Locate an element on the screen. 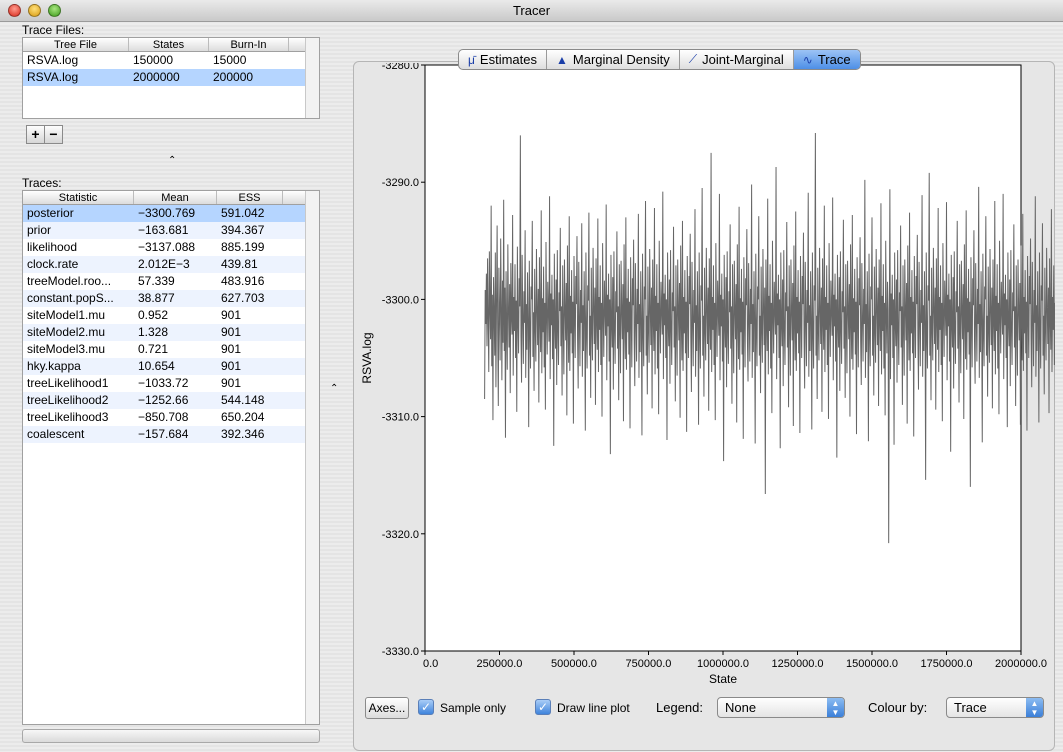 The height and width of the screenshot is (752, 1063). table-row: siteModel3.mu 0.721 901 is located at coordinates (171, 349).